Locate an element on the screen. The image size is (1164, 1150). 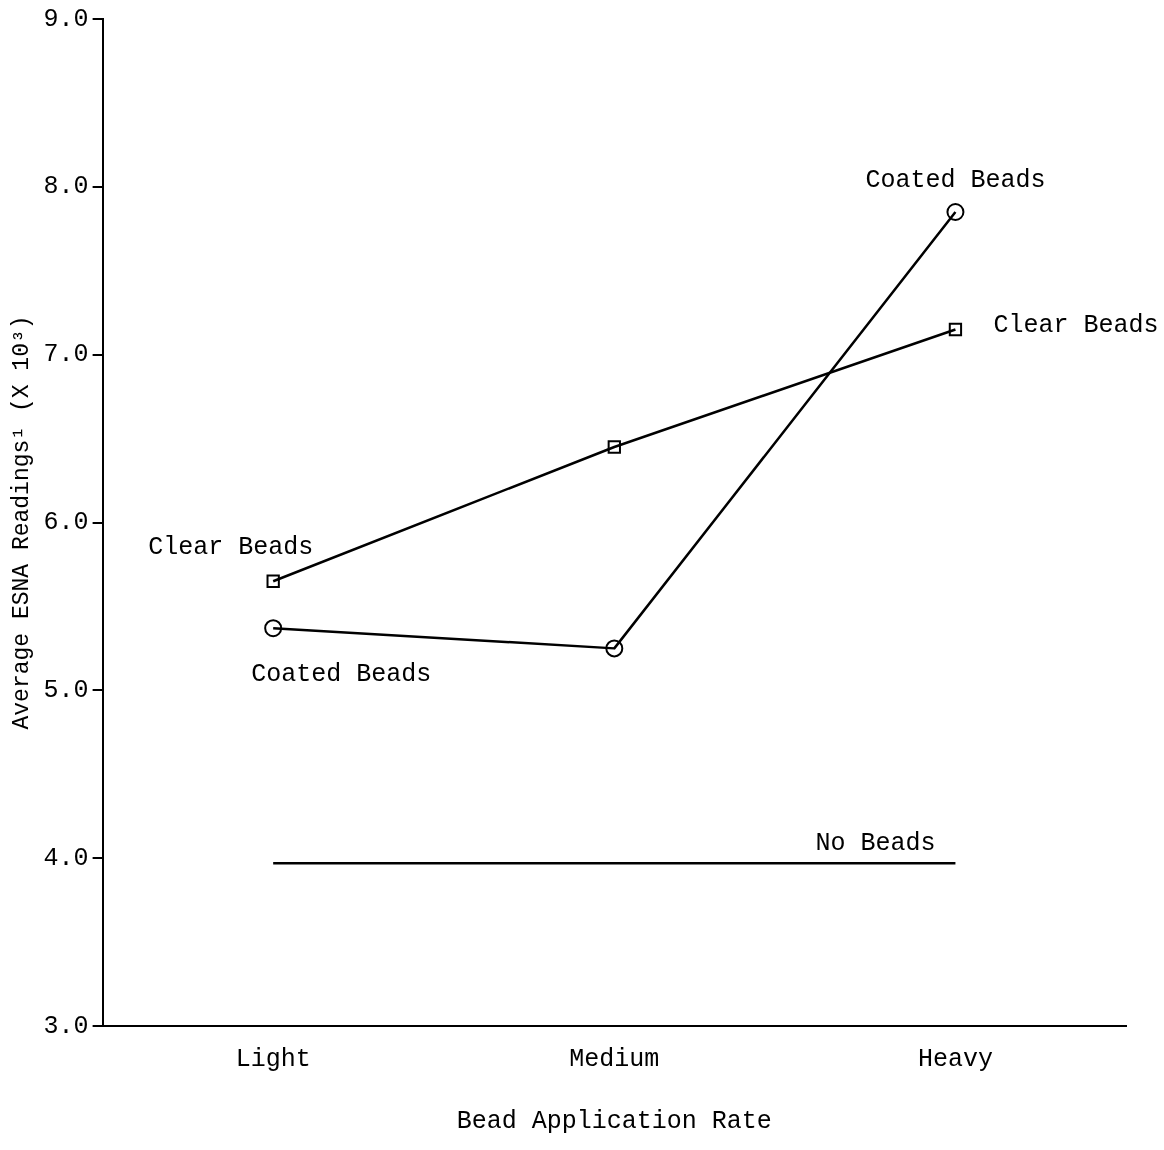
series-label: Clear Beads is located at coordinates (1076, 326).